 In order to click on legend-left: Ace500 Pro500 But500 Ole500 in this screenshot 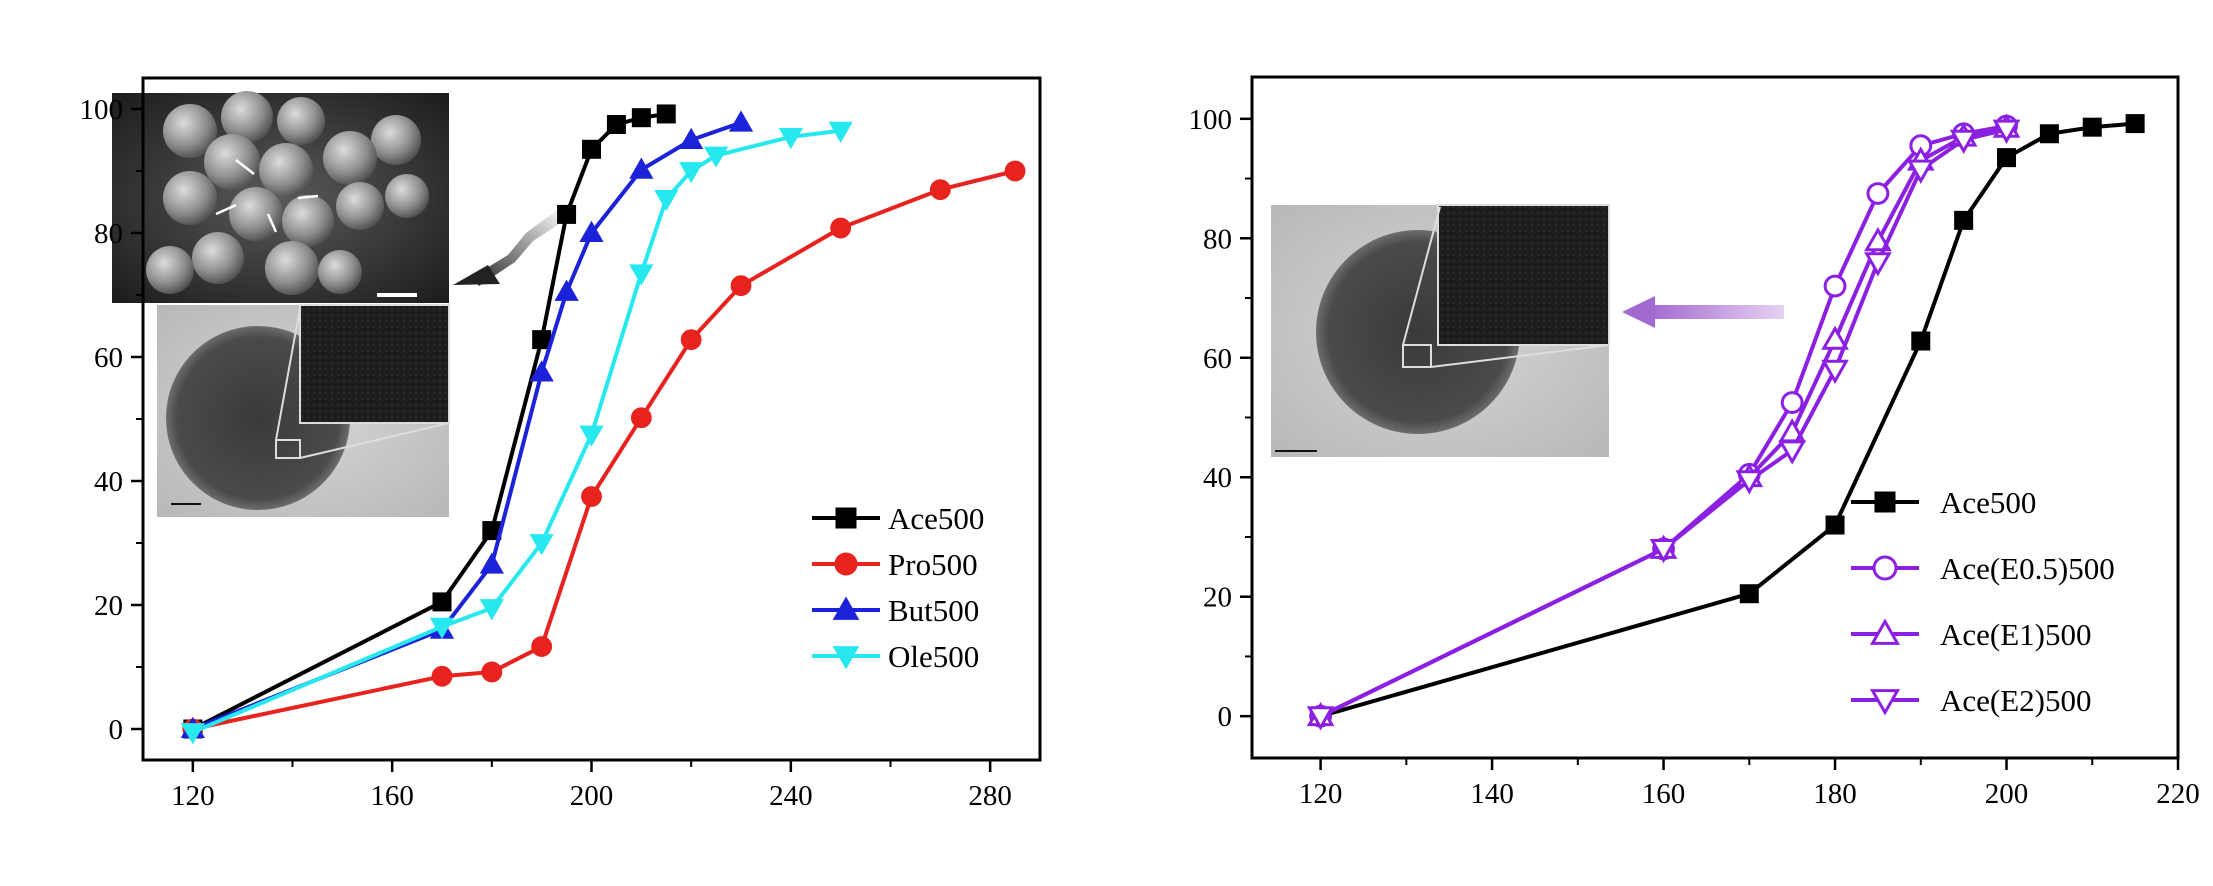, I will do `click(898, 587)`.